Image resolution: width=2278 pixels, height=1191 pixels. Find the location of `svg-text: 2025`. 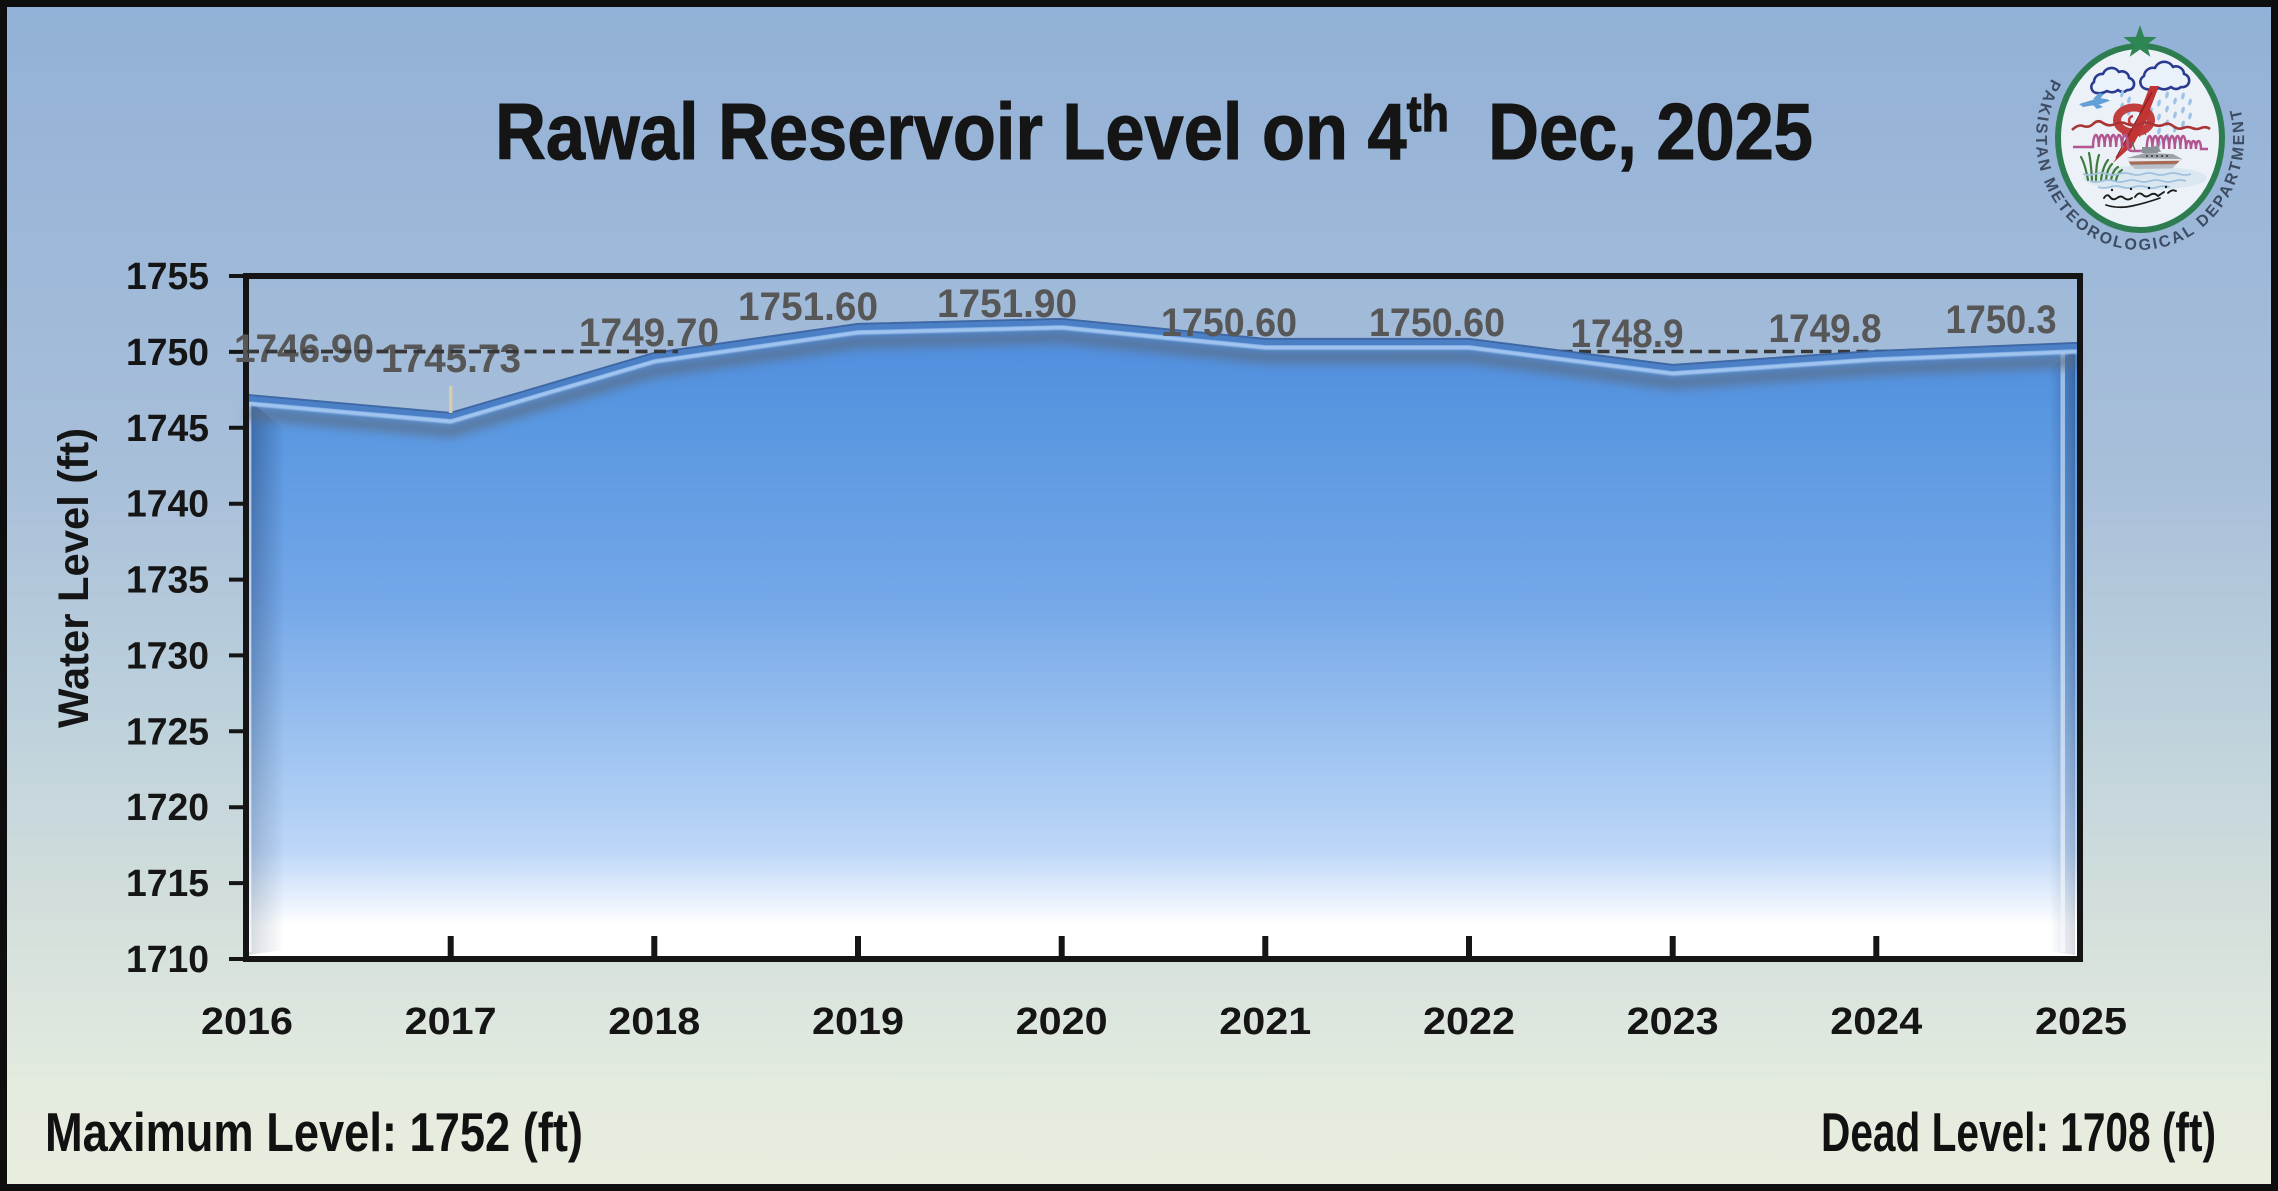

svg-text: 2025 is located at coordinates (2081, 1022).